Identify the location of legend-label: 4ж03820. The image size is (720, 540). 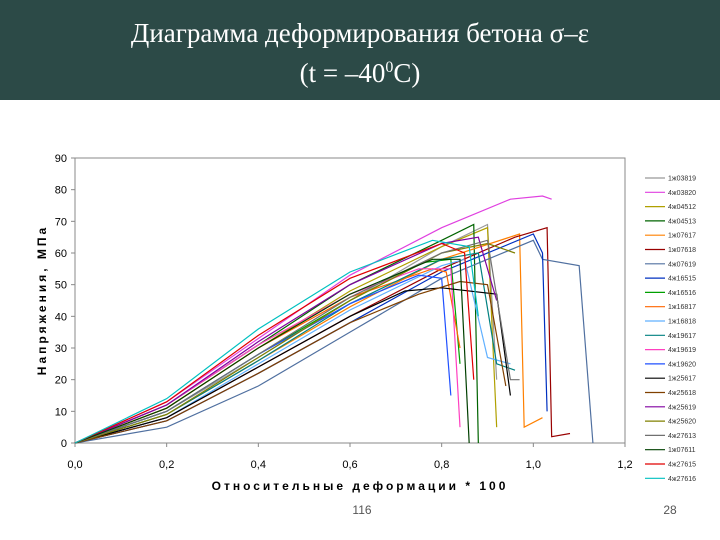
(682, 193).